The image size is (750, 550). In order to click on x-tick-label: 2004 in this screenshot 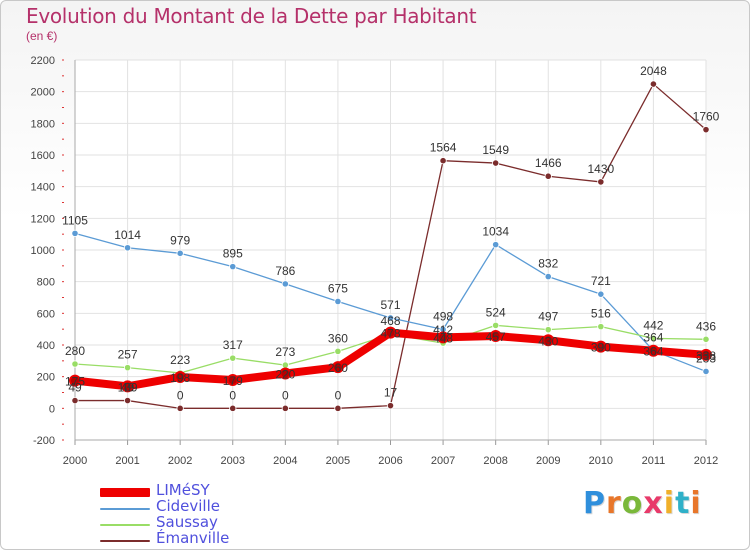, I will do `click(285, 461)`.